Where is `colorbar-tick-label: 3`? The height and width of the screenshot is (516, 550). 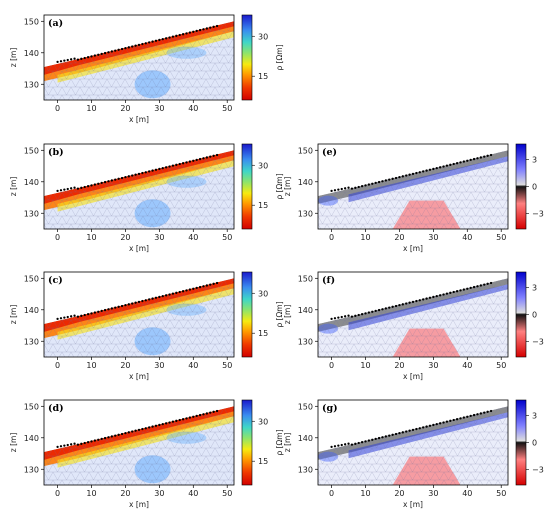 colorbar-tick-label: 3 is located at coordinates (534, 415).